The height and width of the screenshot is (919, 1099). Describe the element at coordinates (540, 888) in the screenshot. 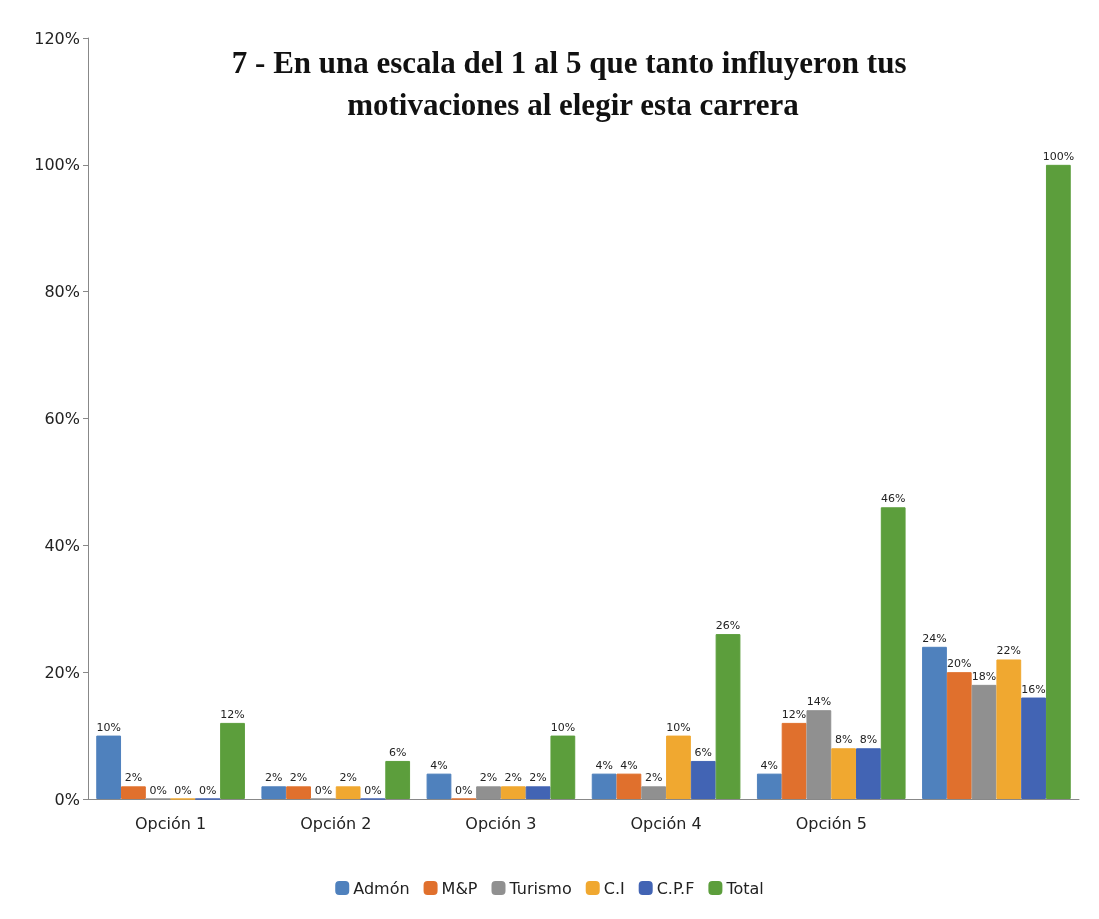

I see `legend-label: Turismo` at that location.